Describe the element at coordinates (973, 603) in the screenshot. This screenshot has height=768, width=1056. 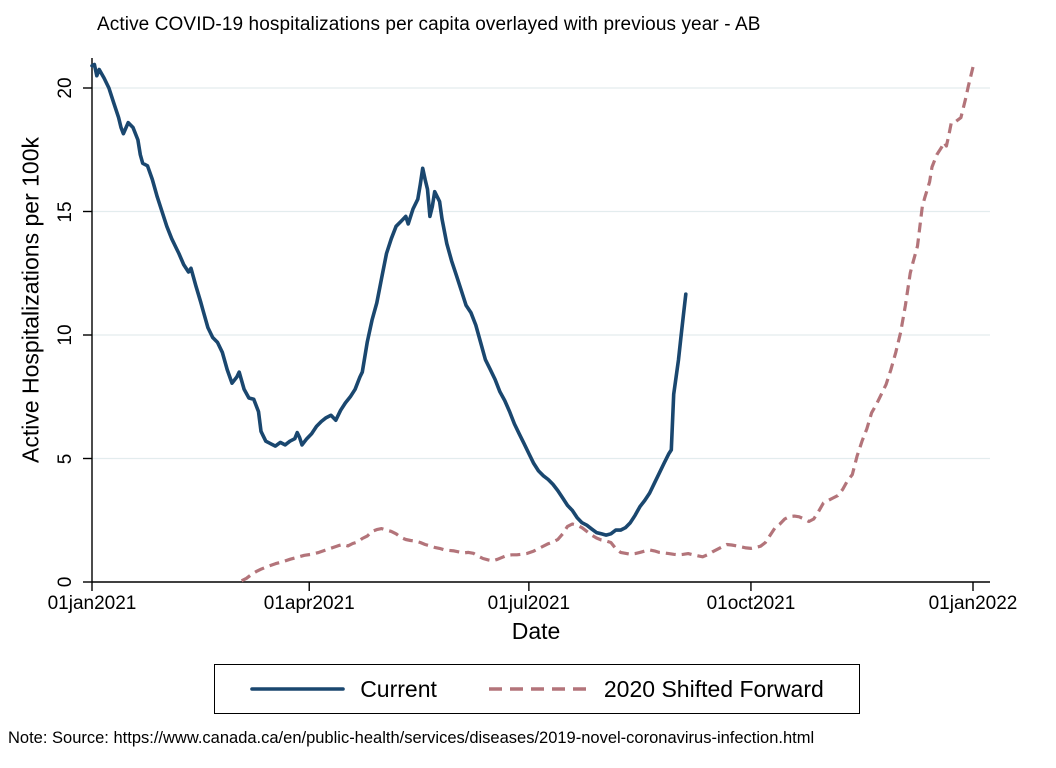
I see `x-tick-label: 01jan2022` at that location.